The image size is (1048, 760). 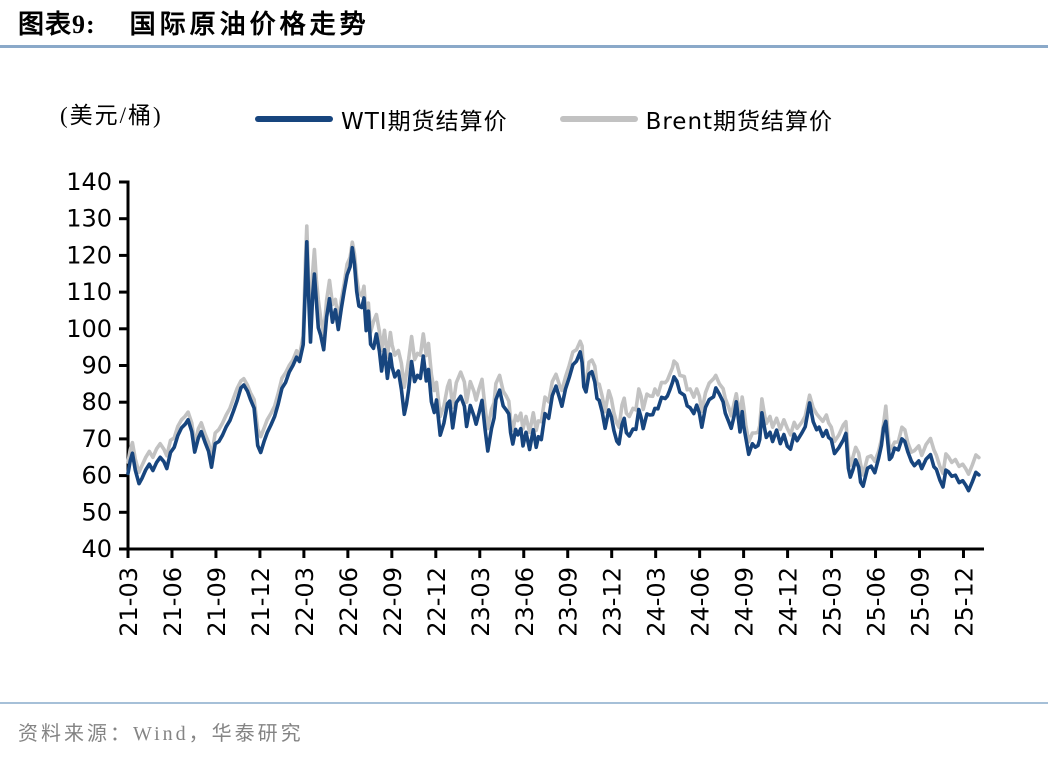 What do you see at coordinates (789, 602) in the screenshot?
I see `x-tick-label: 24-12` at bounding box center [789, 602].